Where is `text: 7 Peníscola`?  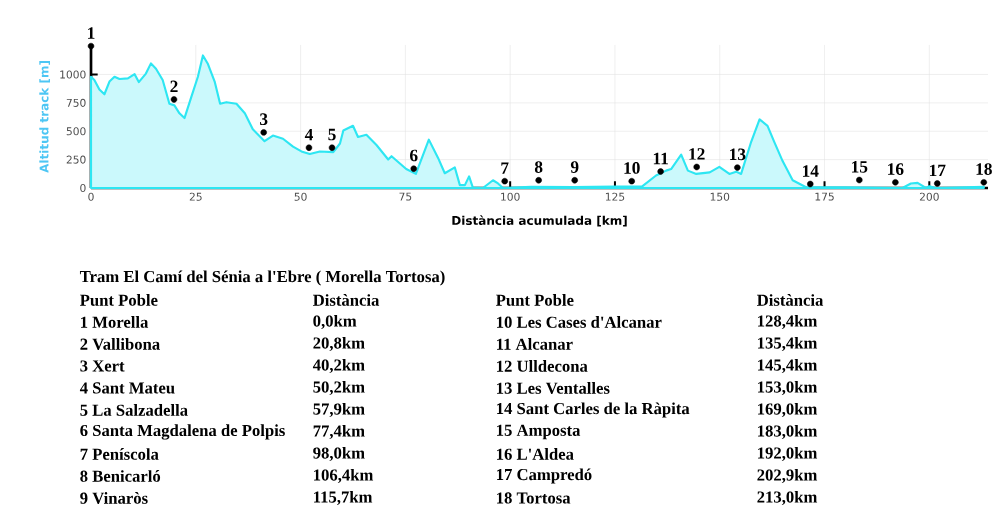 text: 7 Peníscola is located at coordinates (119, 454).